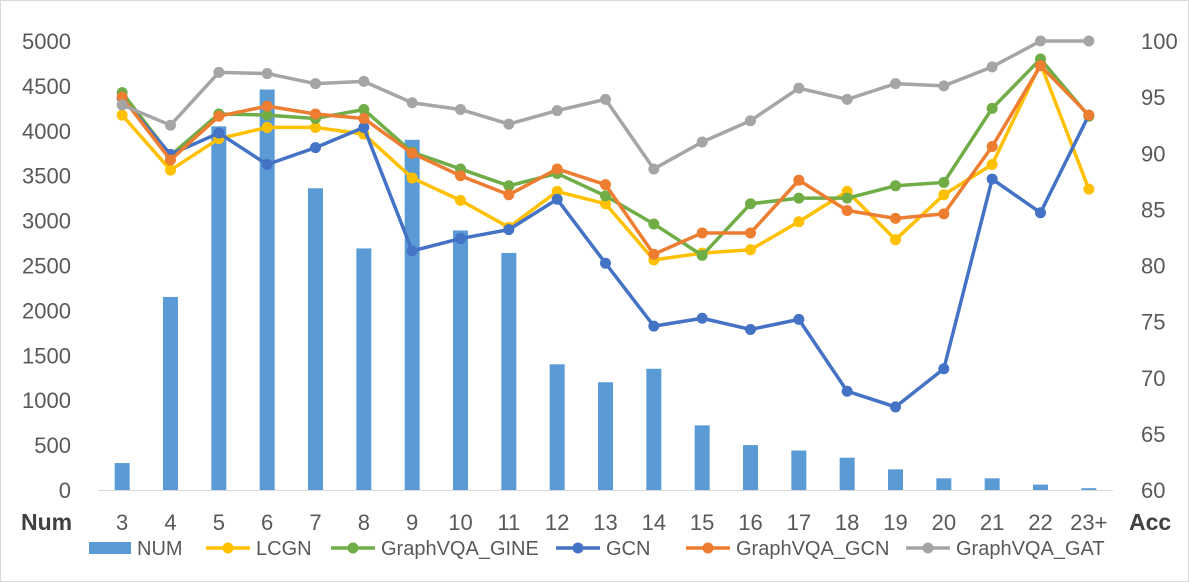 Image resolution: width=1189 pixels, height=583 pixels. Describe the element at coordinates (160, 549) in the screenshot. I see `legend-label-num: NUM` at that location.